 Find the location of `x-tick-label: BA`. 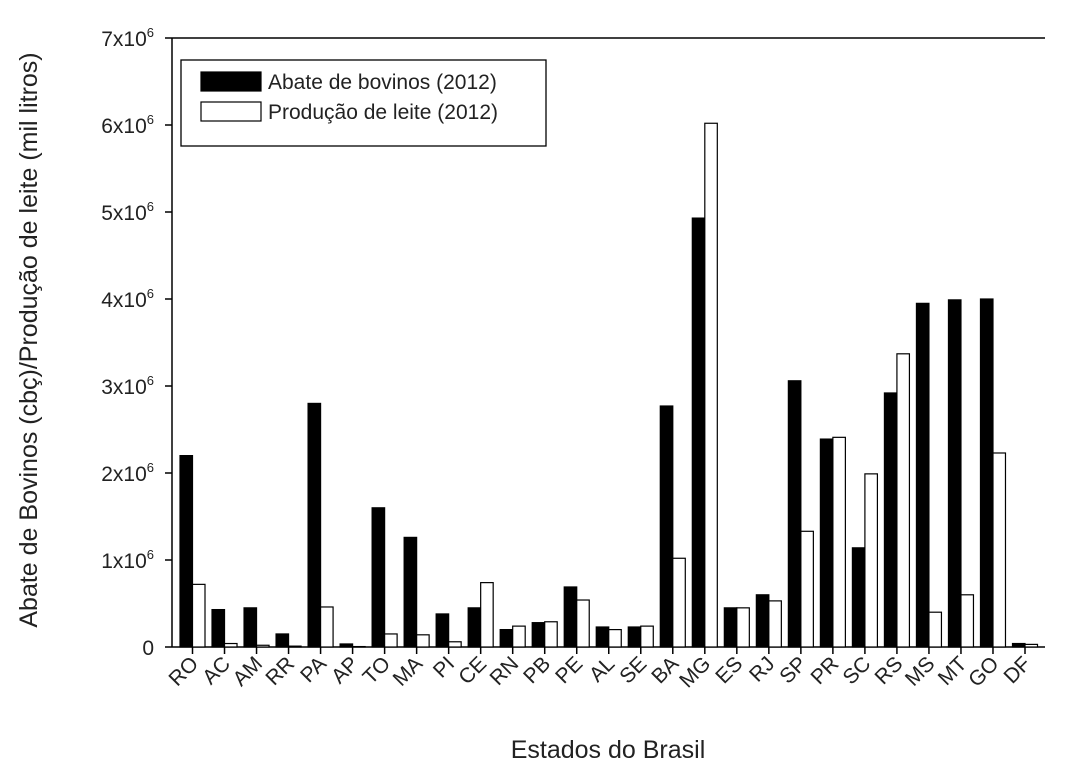

x-tick-label: BA is located at coordinates (665, 670).